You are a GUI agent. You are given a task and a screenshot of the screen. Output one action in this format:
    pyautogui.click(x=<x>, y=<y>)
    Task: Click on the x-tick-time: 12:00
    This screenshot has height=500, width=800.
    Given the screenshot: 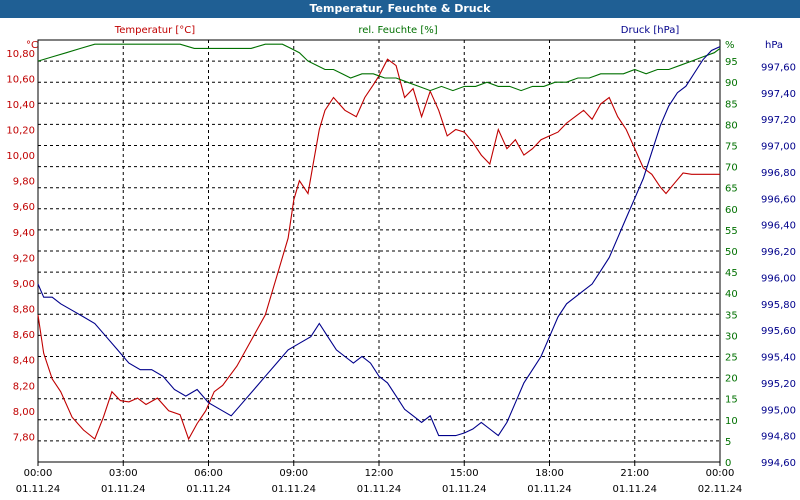 What is the action you would take?
    pyautogui.click(x=379, y=473)
    